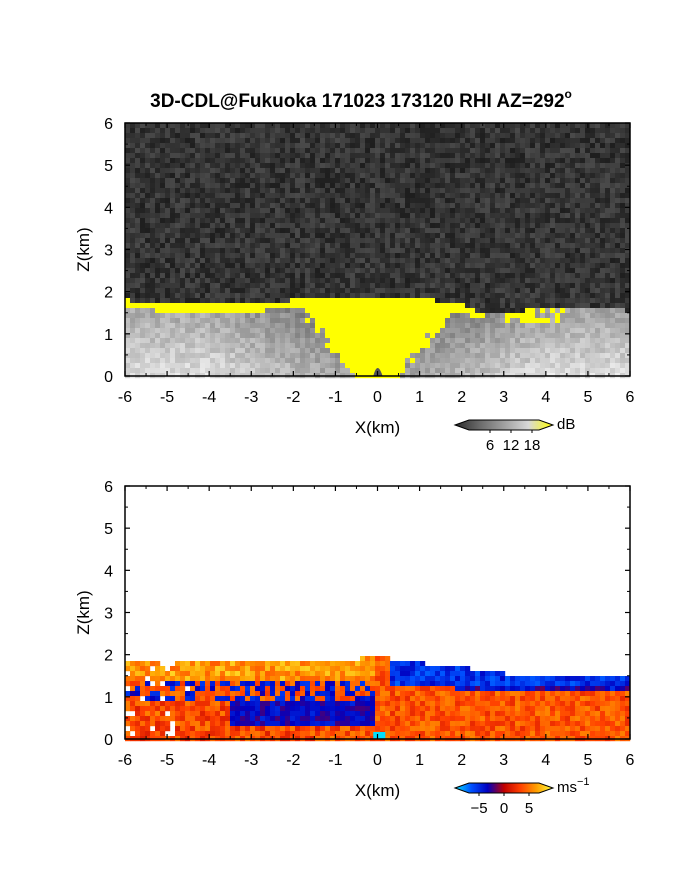  What do you see at coordinates (490, 445) in the screenshot?
I see `colorbar-tick-label: 6` at bounding box center [490, 445].